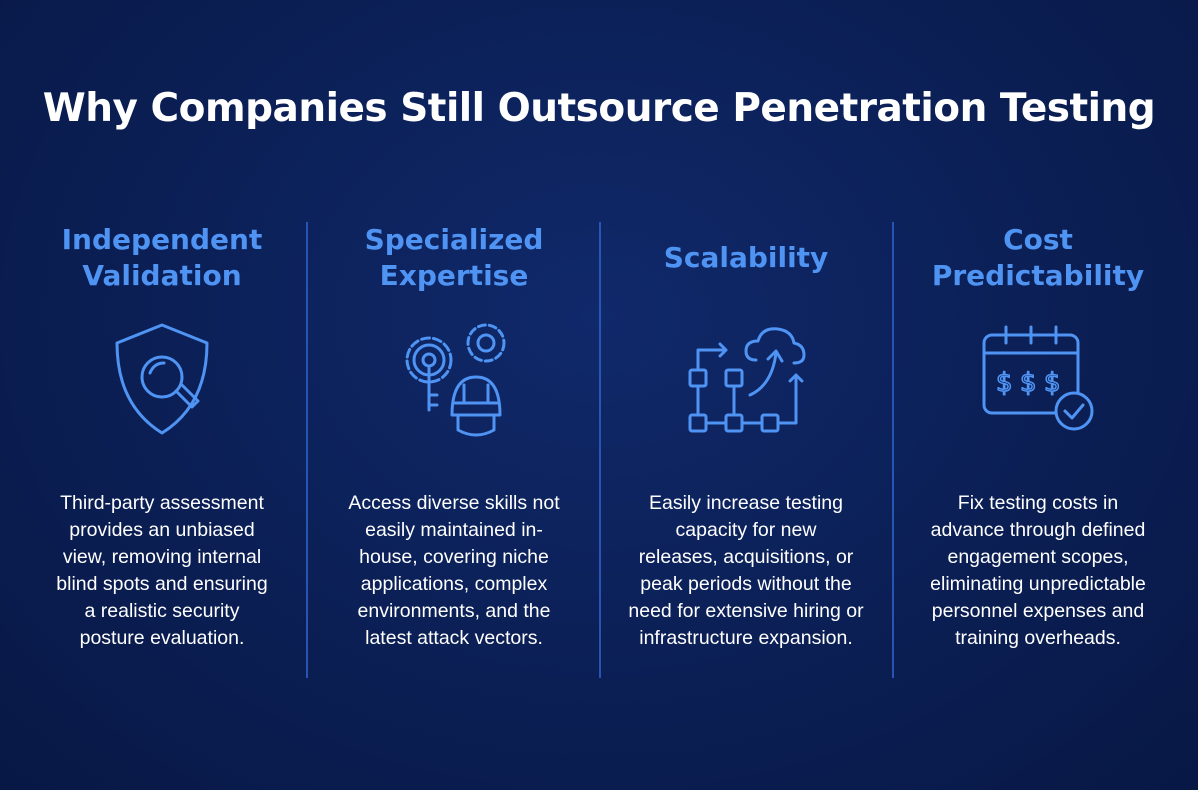 This screenshot has height=790, width=1198. Describe the element at coordinates (454, 530) in the screenshot. I see `description-line: easily maintained in-` at that location.